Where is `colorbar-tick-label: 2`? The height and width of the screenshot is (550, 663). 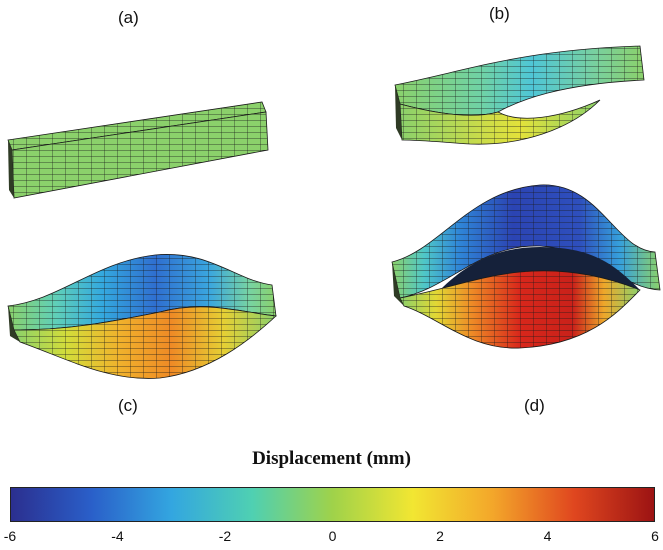 colorbar-tick-label: 2 is located at coordinates (440, 536).